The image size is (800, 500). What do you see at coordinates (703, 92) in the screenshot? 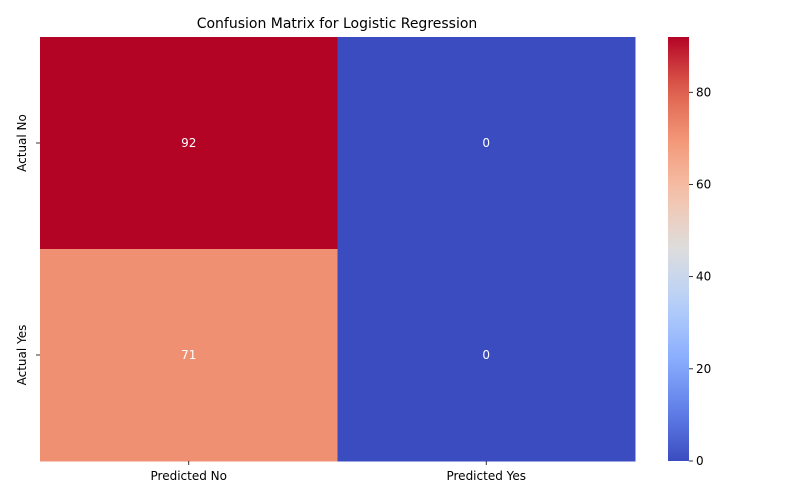
I see `colorbar-tick-label: 80` at bounding box center [703, 92].